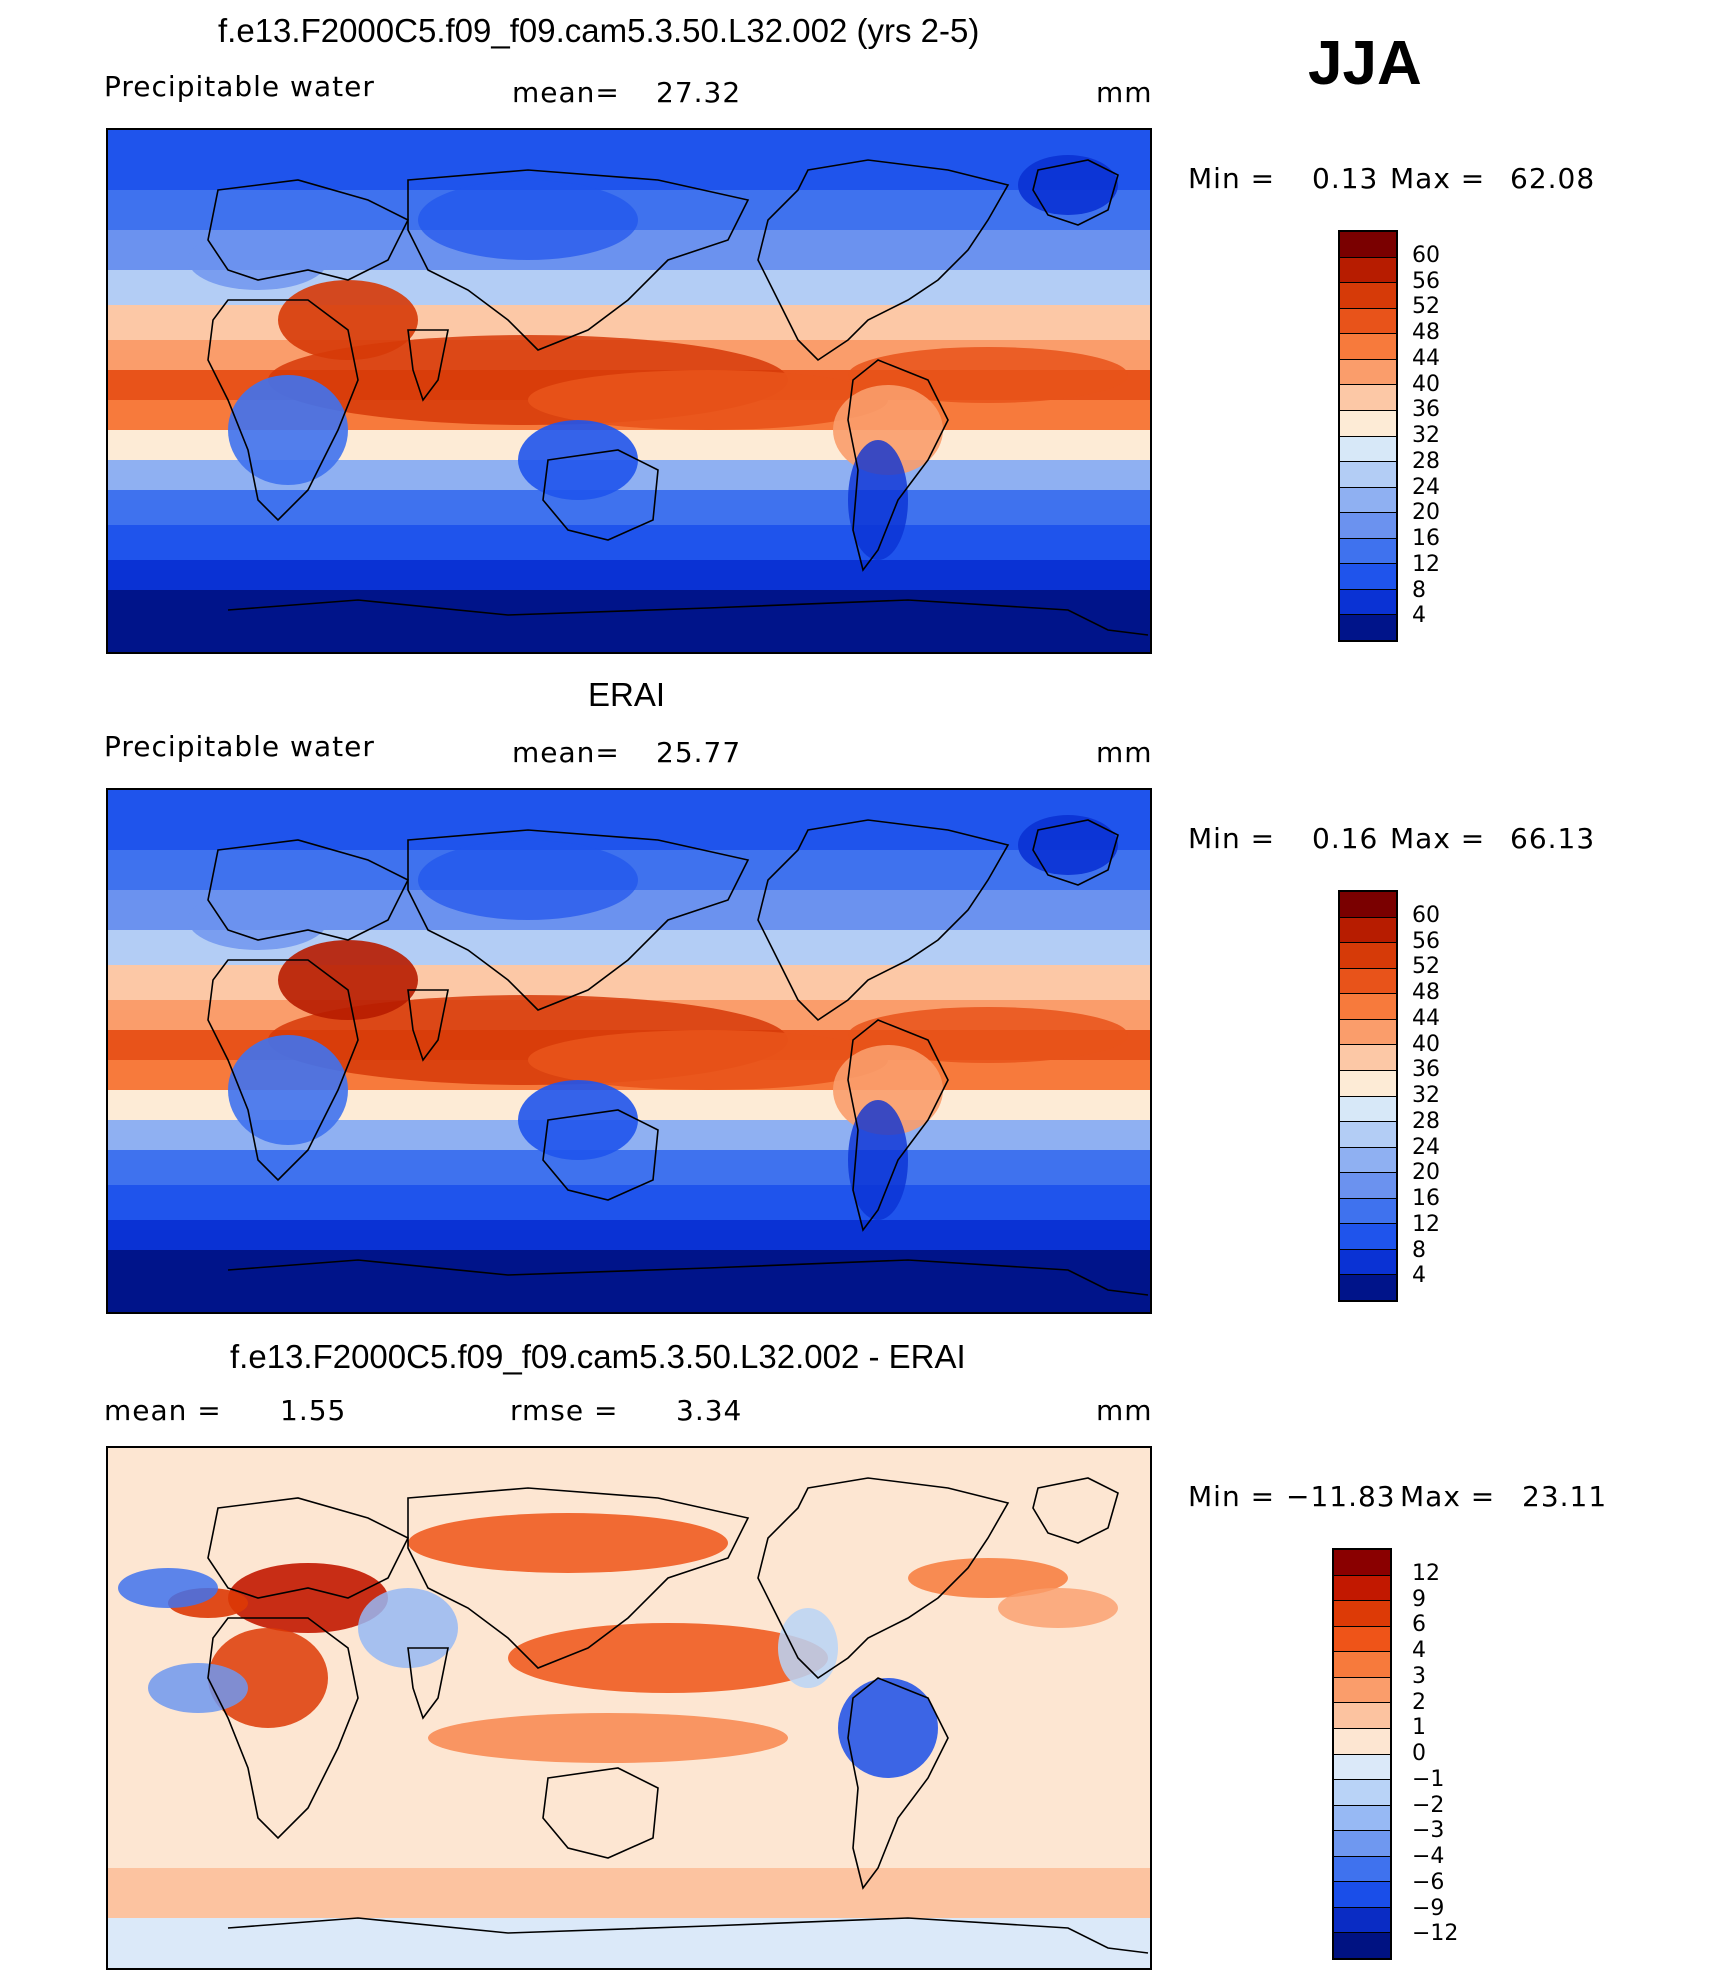  I want to click on panel-3-rmse-label: rmse =, so click(564, 1410).